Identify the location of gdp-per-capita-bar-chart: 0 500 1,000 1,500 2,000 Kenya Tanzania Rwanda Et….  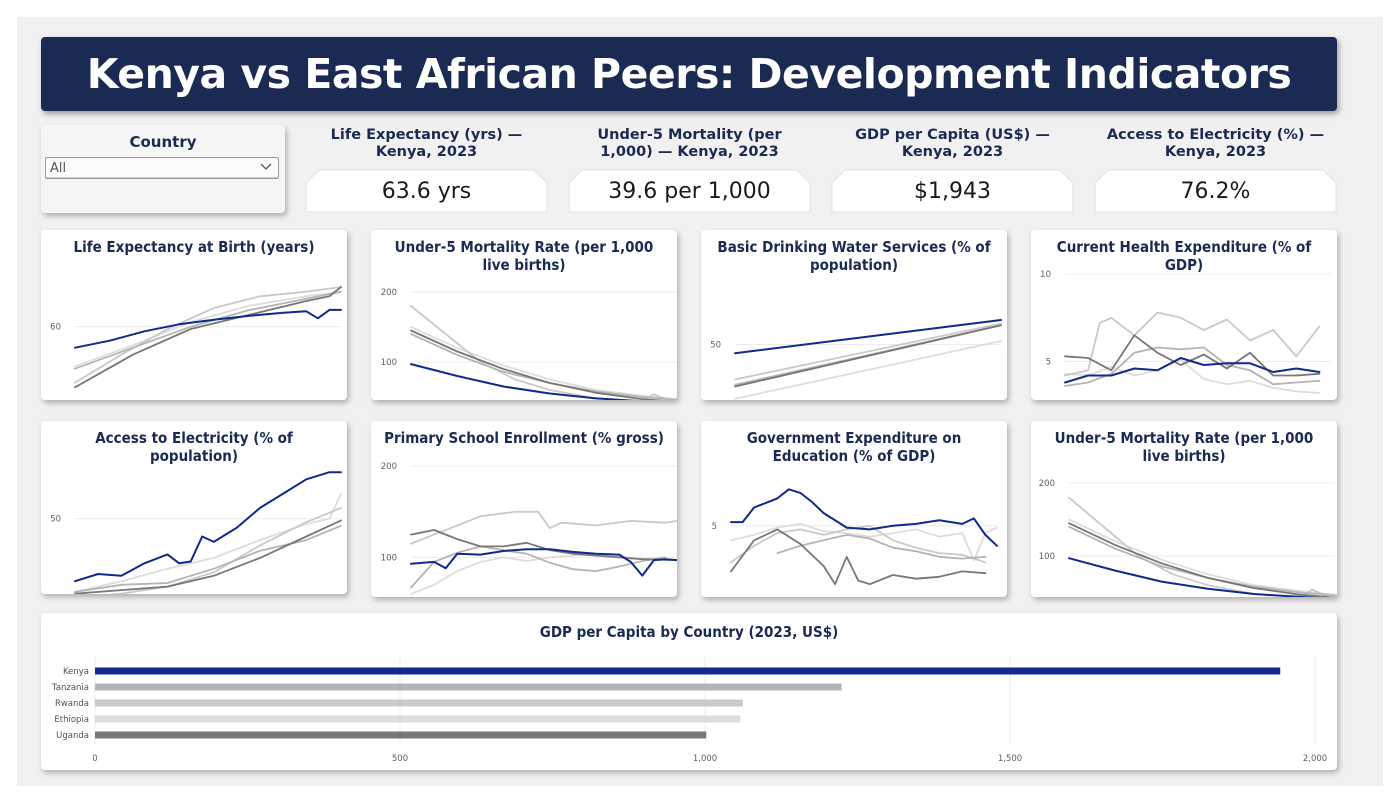
(689, 709).